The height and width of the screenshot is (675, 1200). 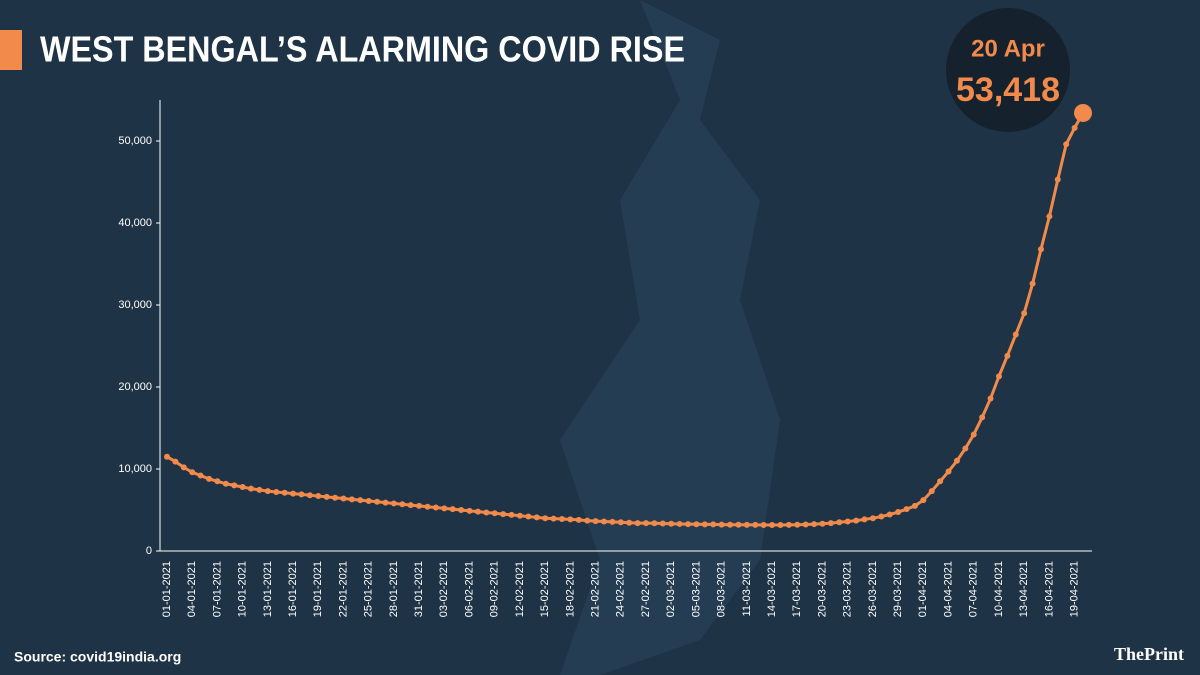 What do you see at coordinates (848, 589) in the screenshot?
I see `x-tick-label: 23-03-2021` at bounding box center [848, 589].